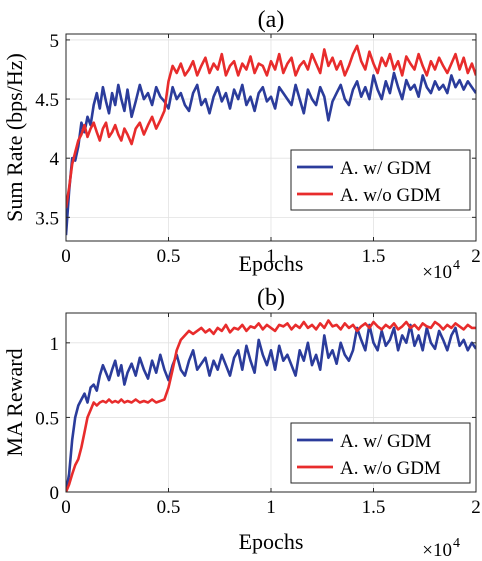 This screenshot has width=482, height=561. Describe the element at coordinates (47, 100) in the screenshot. I see `y-tick-label: 4.5` at that location.